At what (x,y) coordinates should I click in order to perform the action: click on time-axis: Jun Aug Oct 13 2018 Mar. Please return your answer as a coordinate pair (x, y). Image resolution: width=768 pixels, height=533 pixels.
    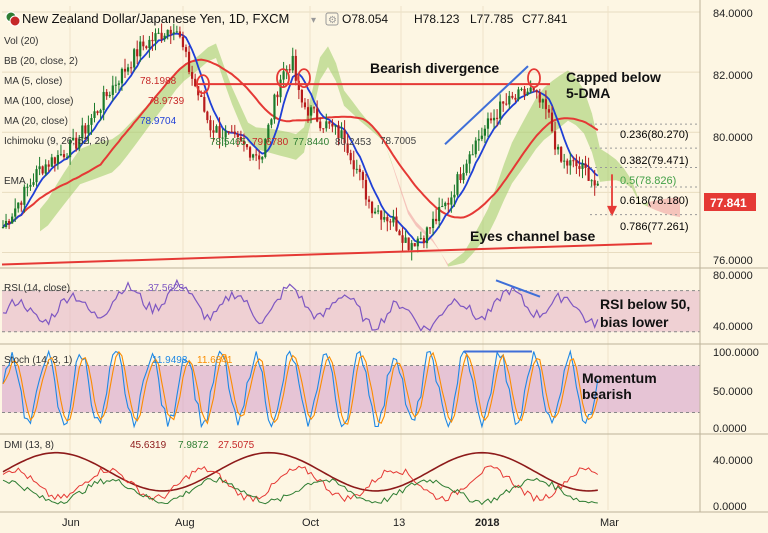
    Looking at the image, I should click on (340, 523).